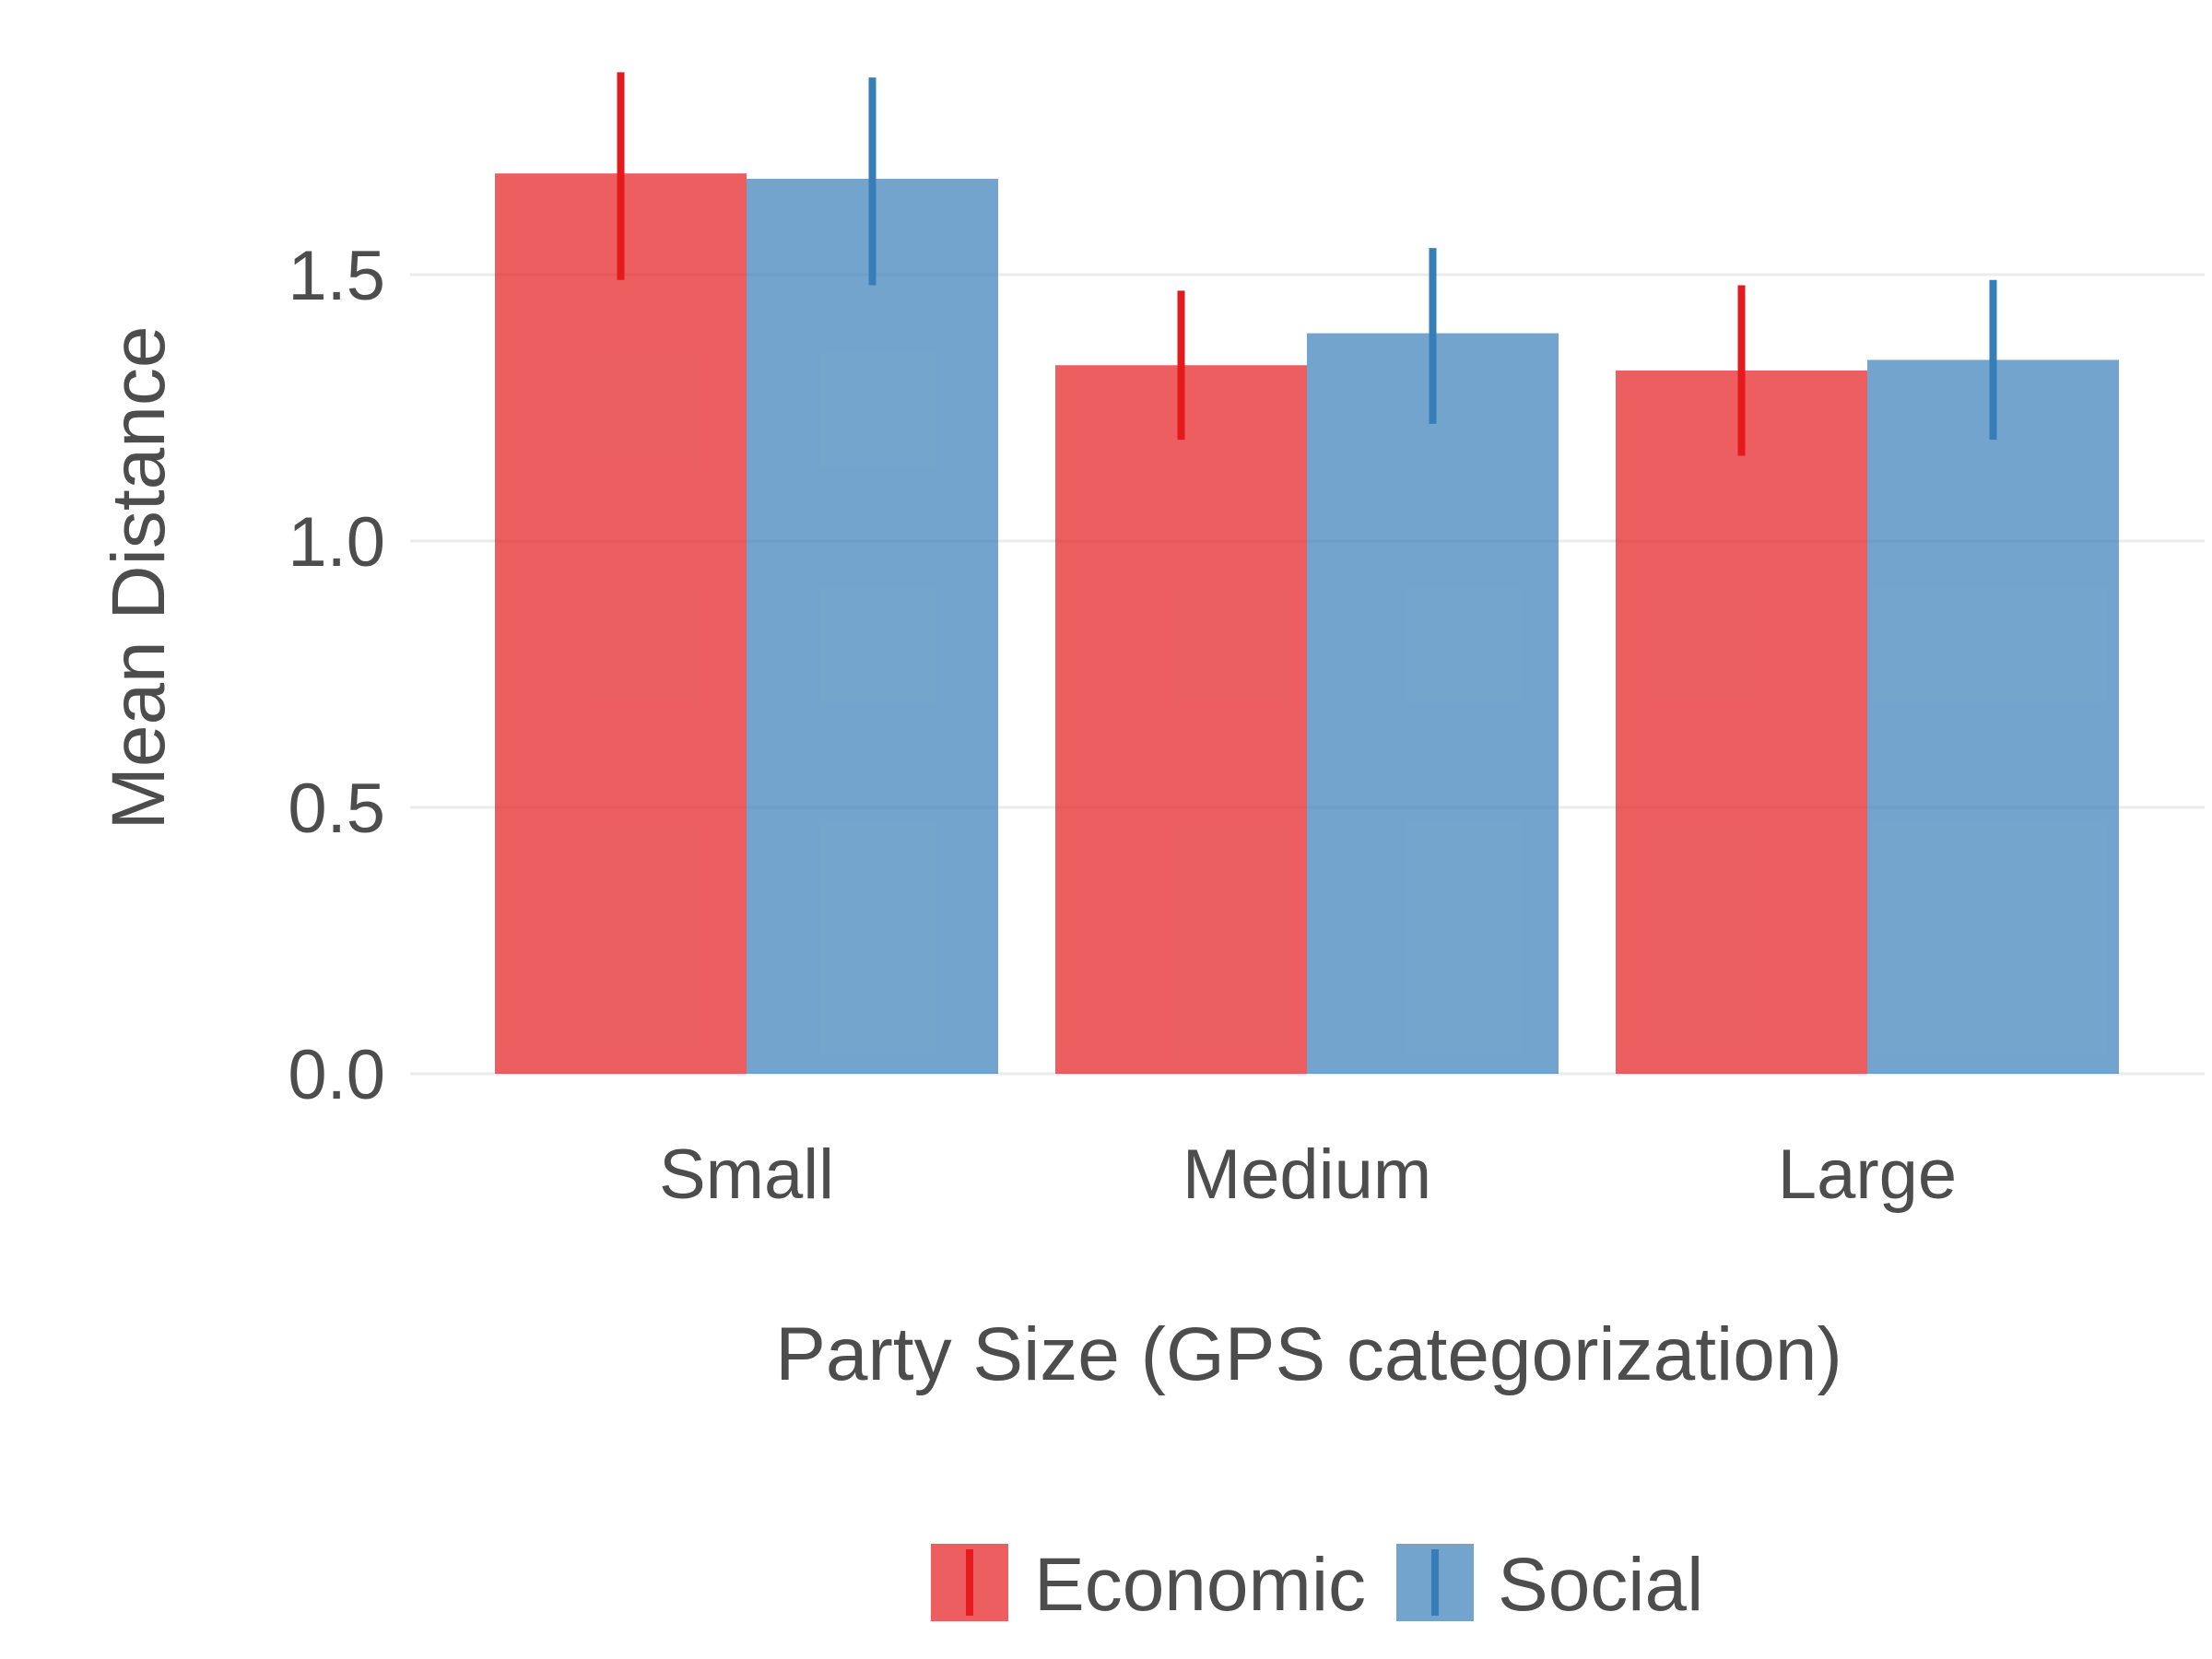 This screenshot has width=2212, height=1659. Describe the element at coordinates (621, 623) in the screenshot. I see `bar-economic-small` at that location.